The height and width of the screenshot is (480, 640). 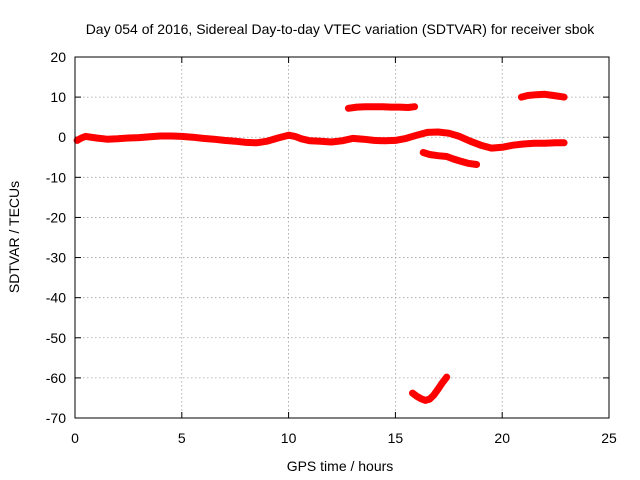 What do you see at coordinates (14, 237) in the screenshot?
I see `y-axis-label: SDTVAR / TECUs` at bounding box center [14, 237].